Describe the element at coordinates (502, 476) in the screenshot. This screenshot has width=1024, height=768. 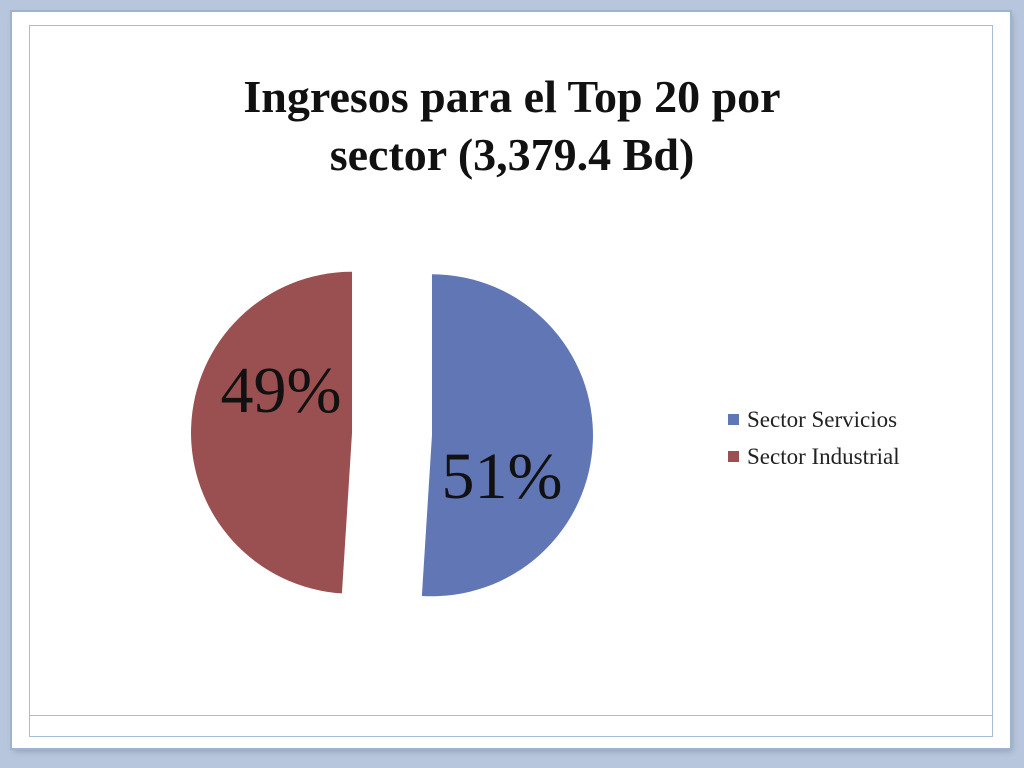
I see `pie-label-servicios: 51%` at that location.